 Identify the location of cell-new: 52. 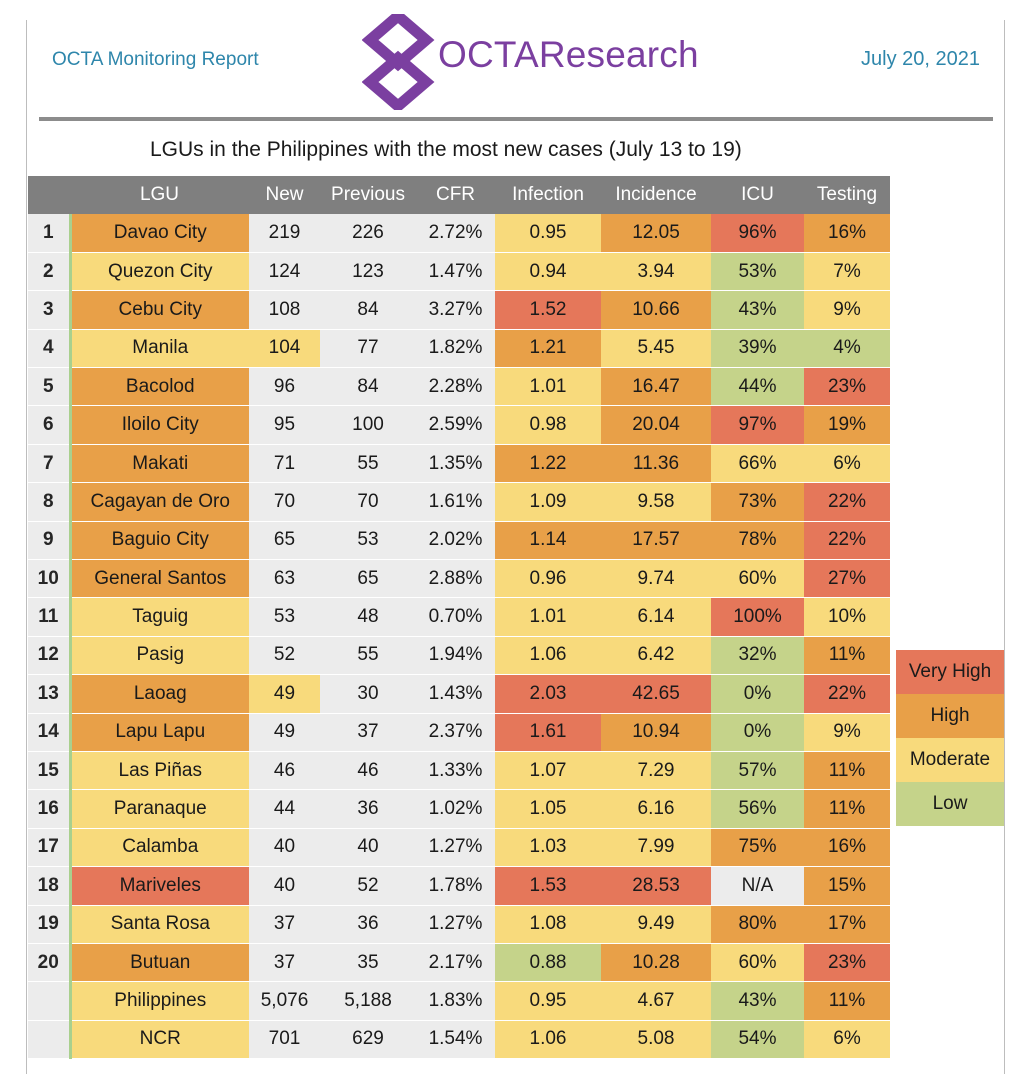
(284, 656).